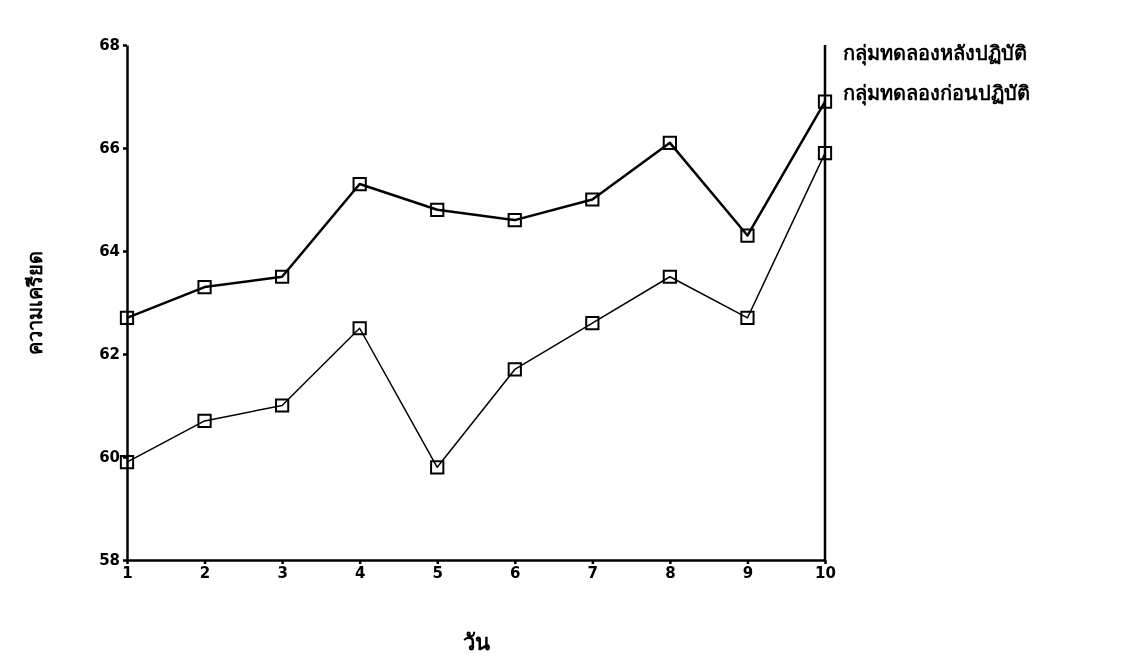 The height and width of the screenshot is (669, 1124). I want to click on x-tick-label: 8, so click(670, 572).